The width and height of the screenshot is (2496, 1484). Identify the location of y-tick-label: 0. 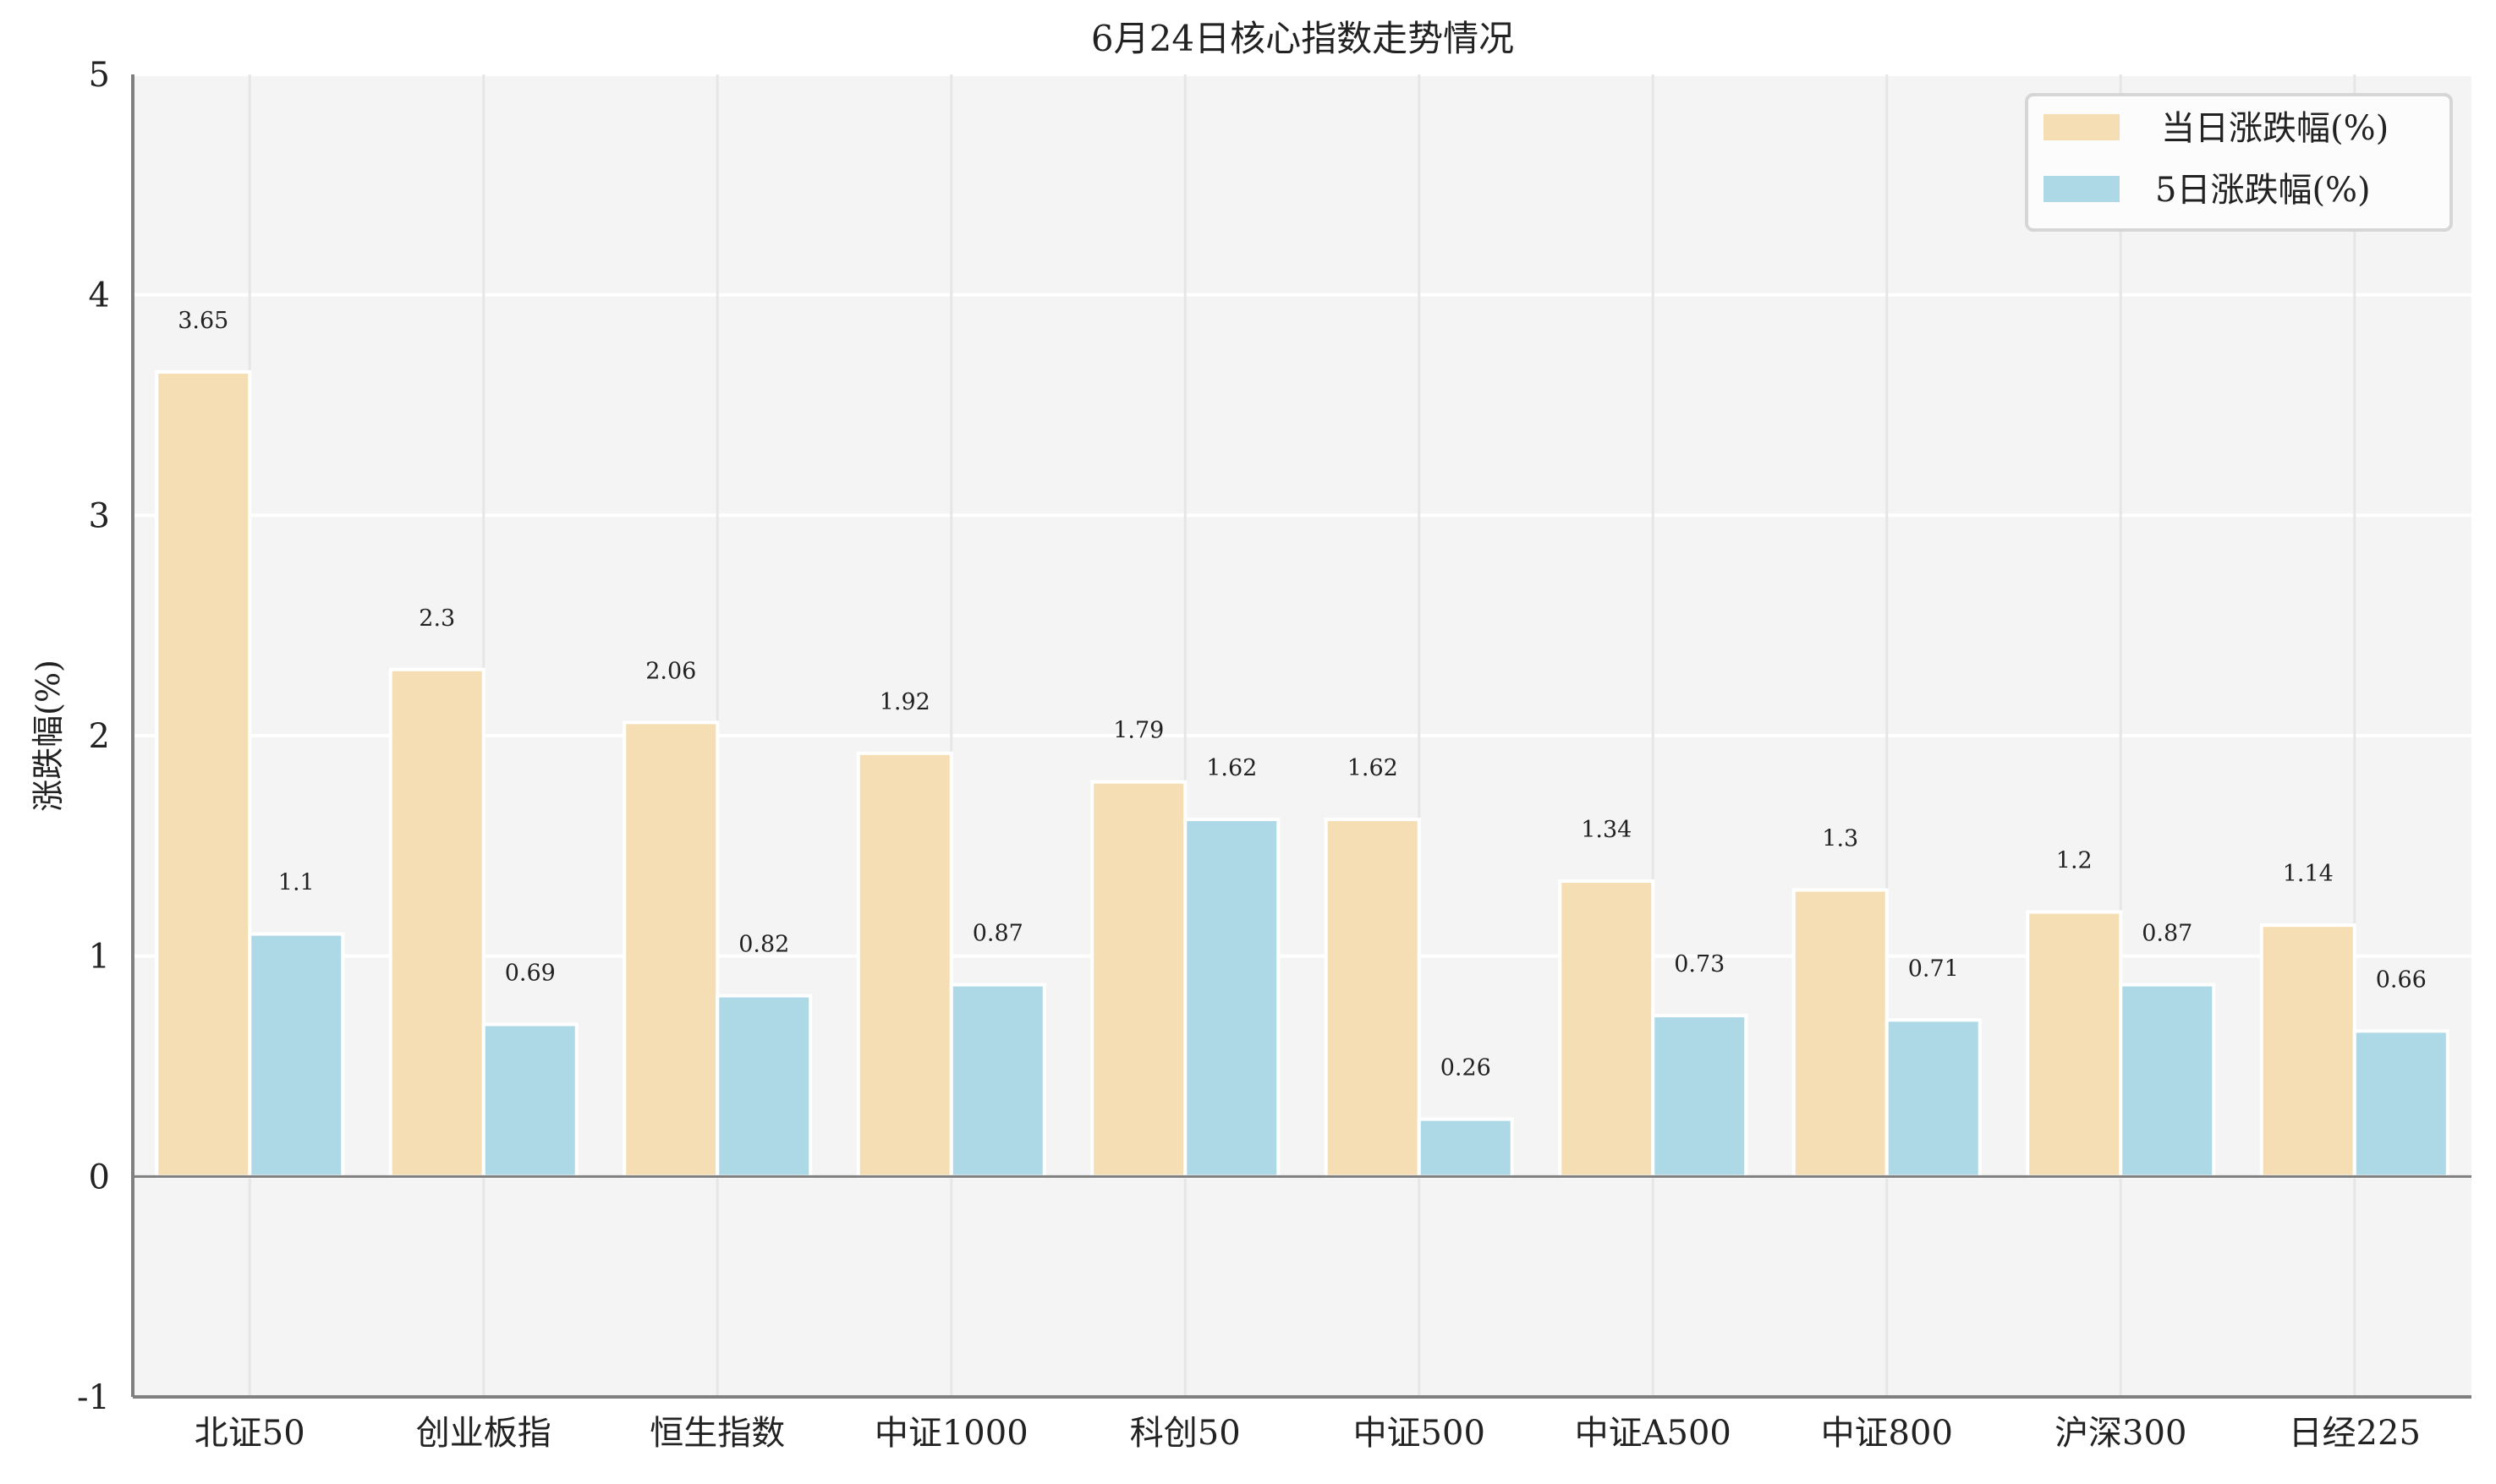
(100, 1177).